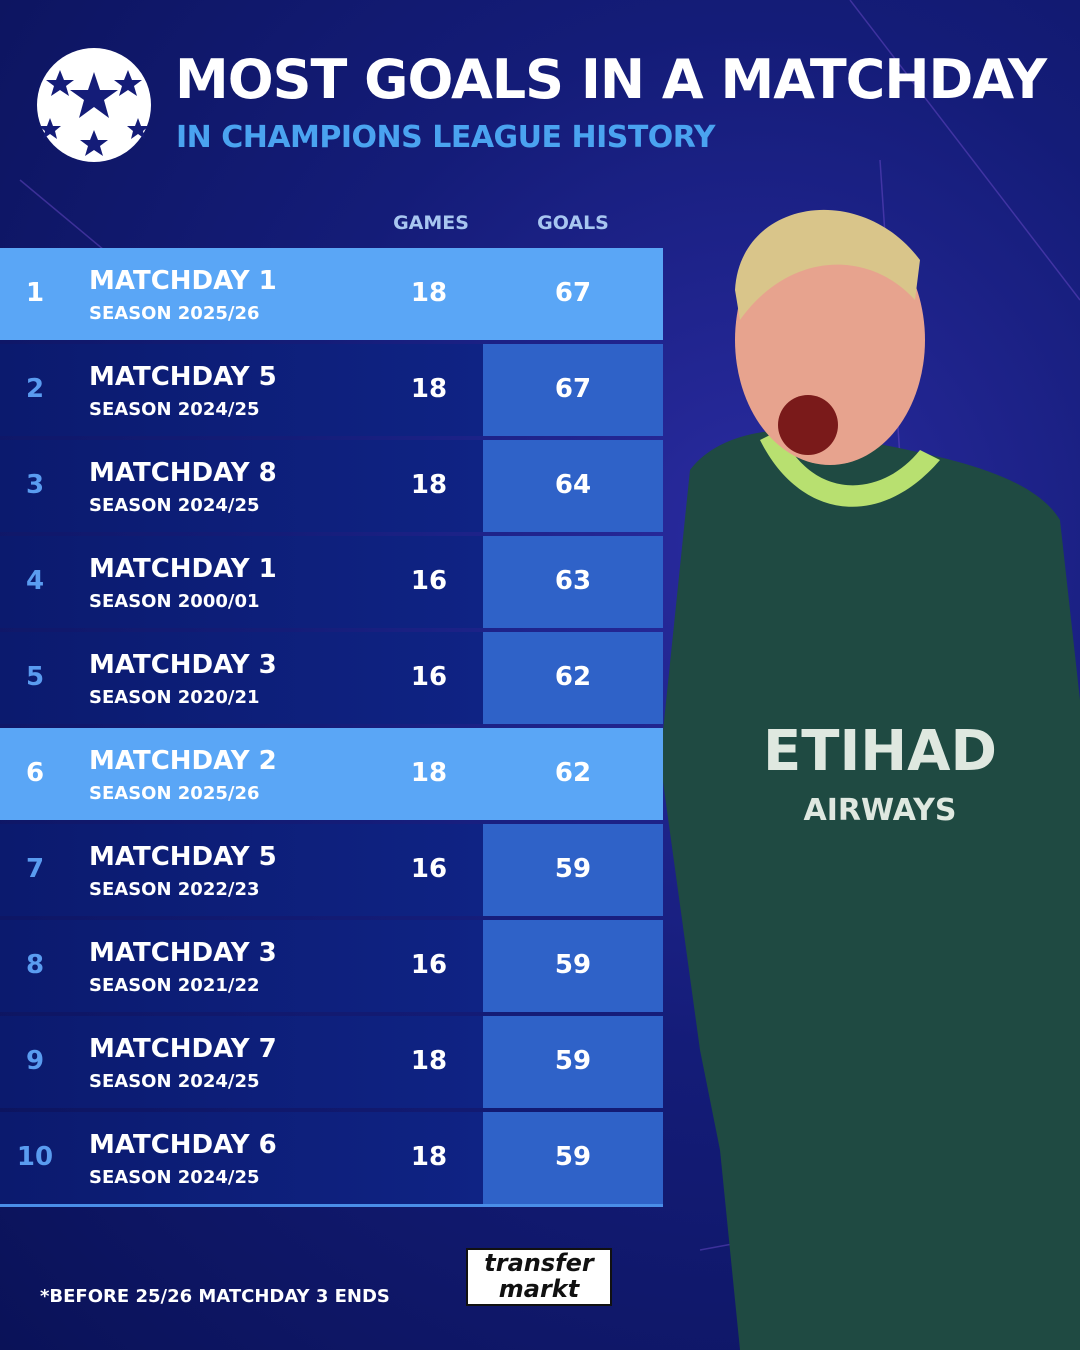 The width and height of the screenshot is (1080, 1350). Describe the element at coordinates (573, 223) in the screenshot. I see `column-header: GOALS` at that location.